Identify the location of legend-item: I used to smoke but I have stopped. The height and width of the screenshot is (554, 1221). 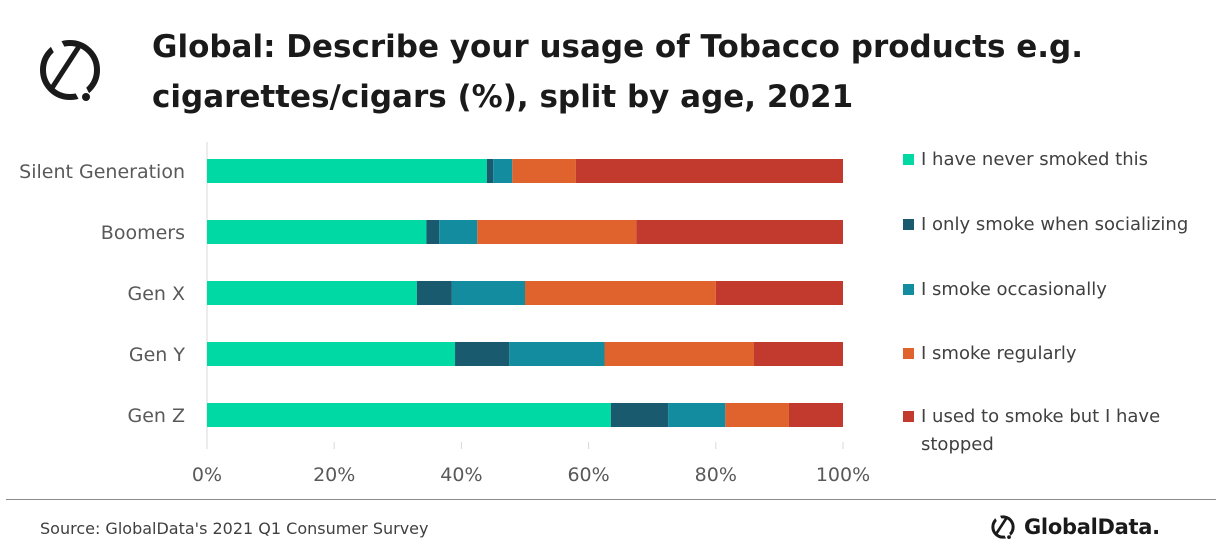
(1058, 431).